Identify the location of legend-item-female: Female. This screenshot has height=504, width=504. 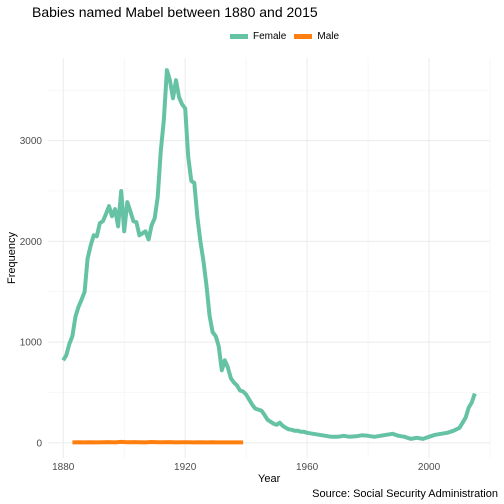
(258, 36).